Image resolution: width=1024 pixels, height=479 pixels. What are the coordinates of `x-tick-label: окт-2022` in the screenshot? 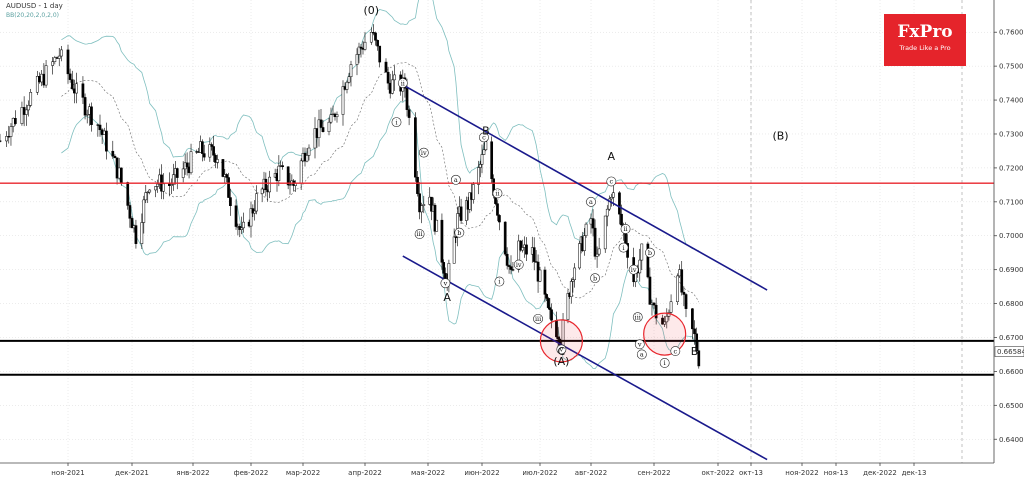 It's located at (718, 473).